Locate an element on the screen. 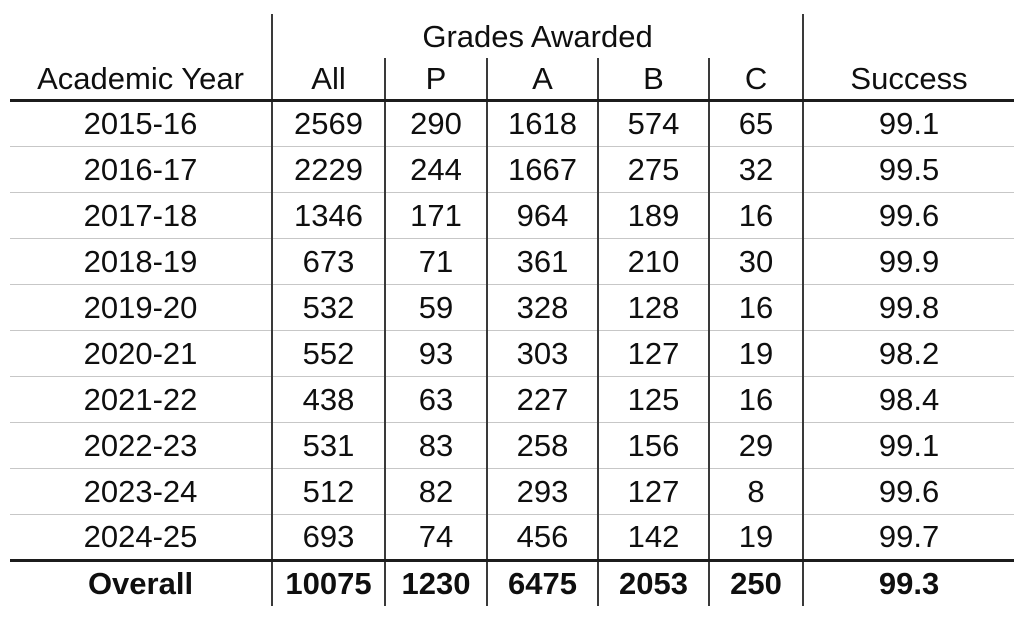  col-header-b: B is located at coordinates (654, 79).